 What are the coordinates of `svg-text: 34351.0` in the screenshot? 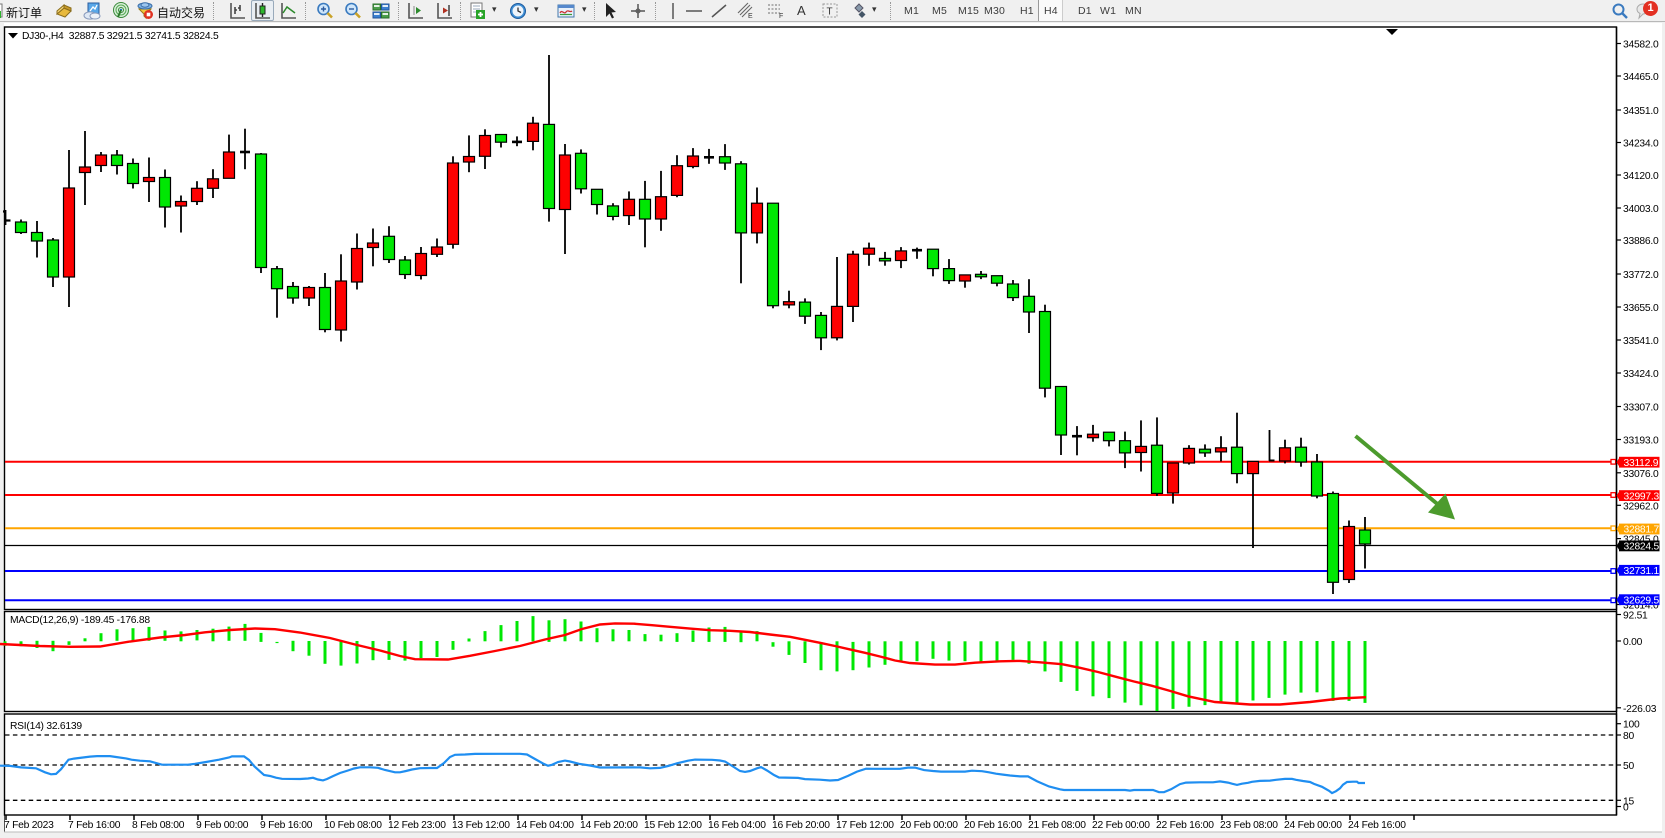 It's located at (1641, 111).